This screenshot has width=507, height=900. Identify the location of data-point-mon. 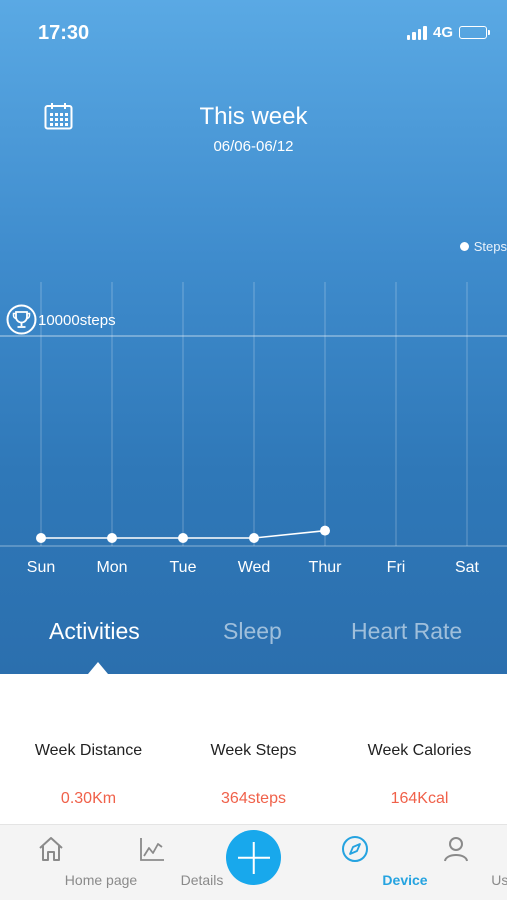
(112, 538).